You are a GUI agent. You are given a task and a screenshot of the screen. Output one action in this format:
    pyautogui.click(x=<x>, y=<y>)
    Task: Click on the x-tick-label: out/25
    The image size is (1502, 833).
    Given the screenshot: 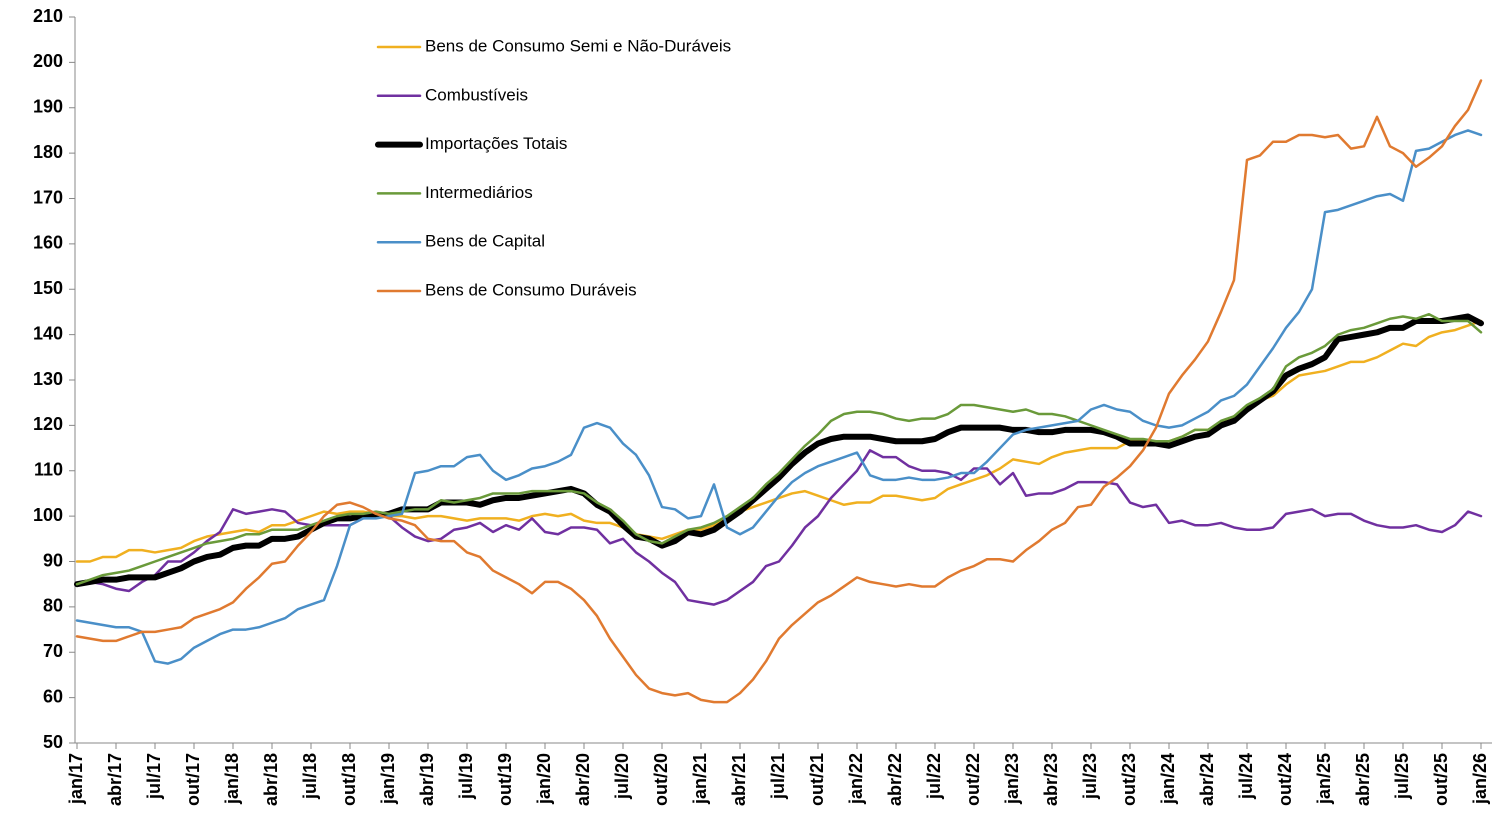 What is the action you would take?
    pyautogui.click(x=1441, y=779)
    